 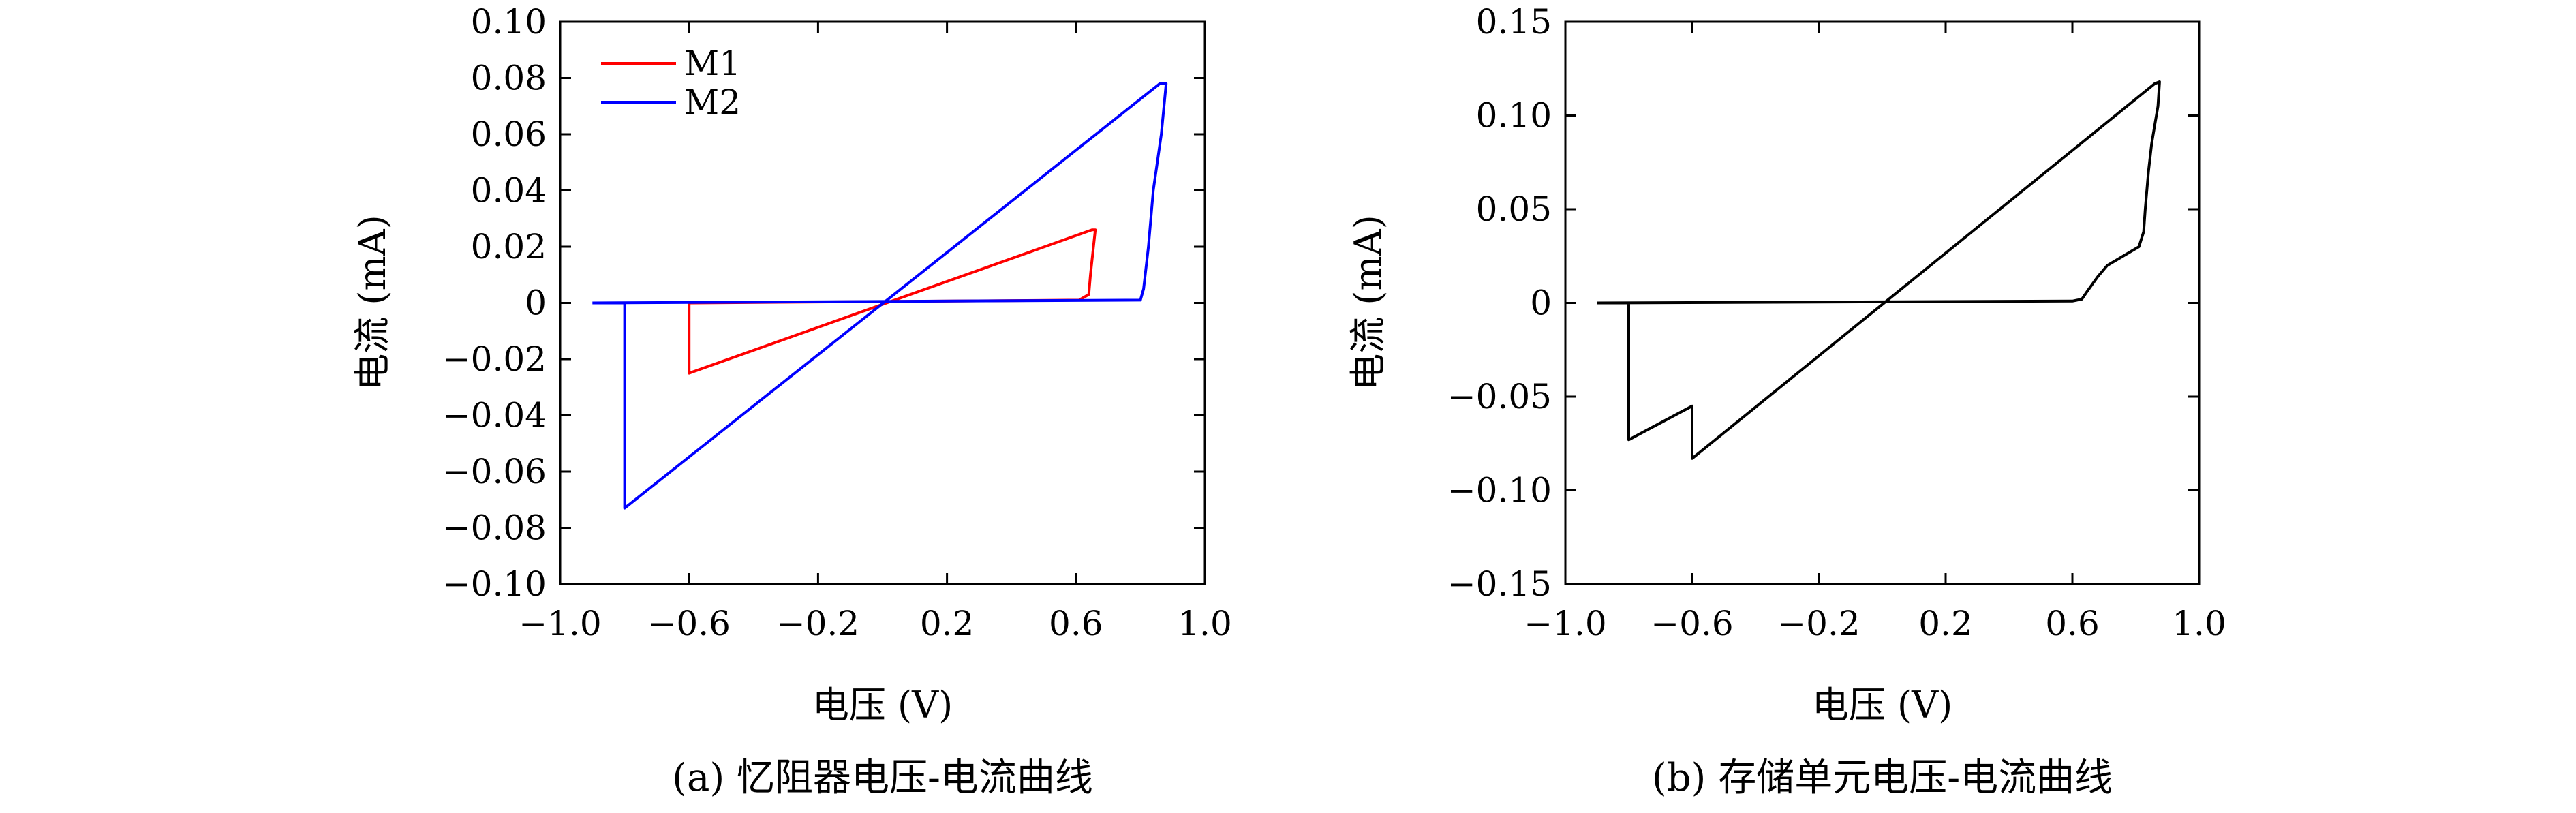 What do you see at coordinates (2072, 624) in the screenshot?
I see `x-tick-label-b: 0.6` at bounding box center [2072, 624].